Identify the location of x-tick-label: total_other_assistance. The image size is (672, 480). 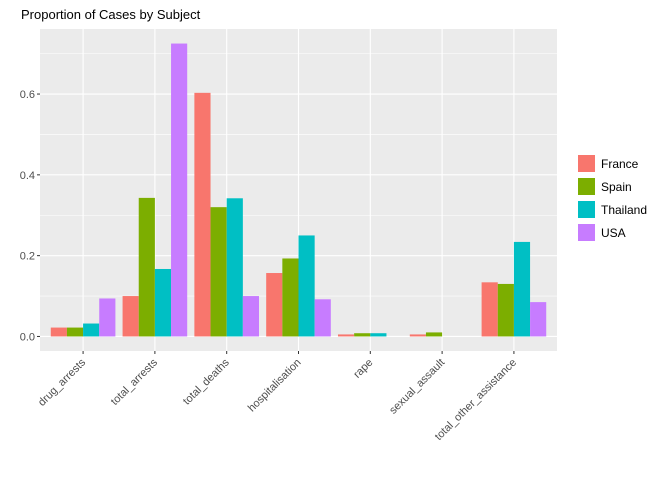
(476, 400).